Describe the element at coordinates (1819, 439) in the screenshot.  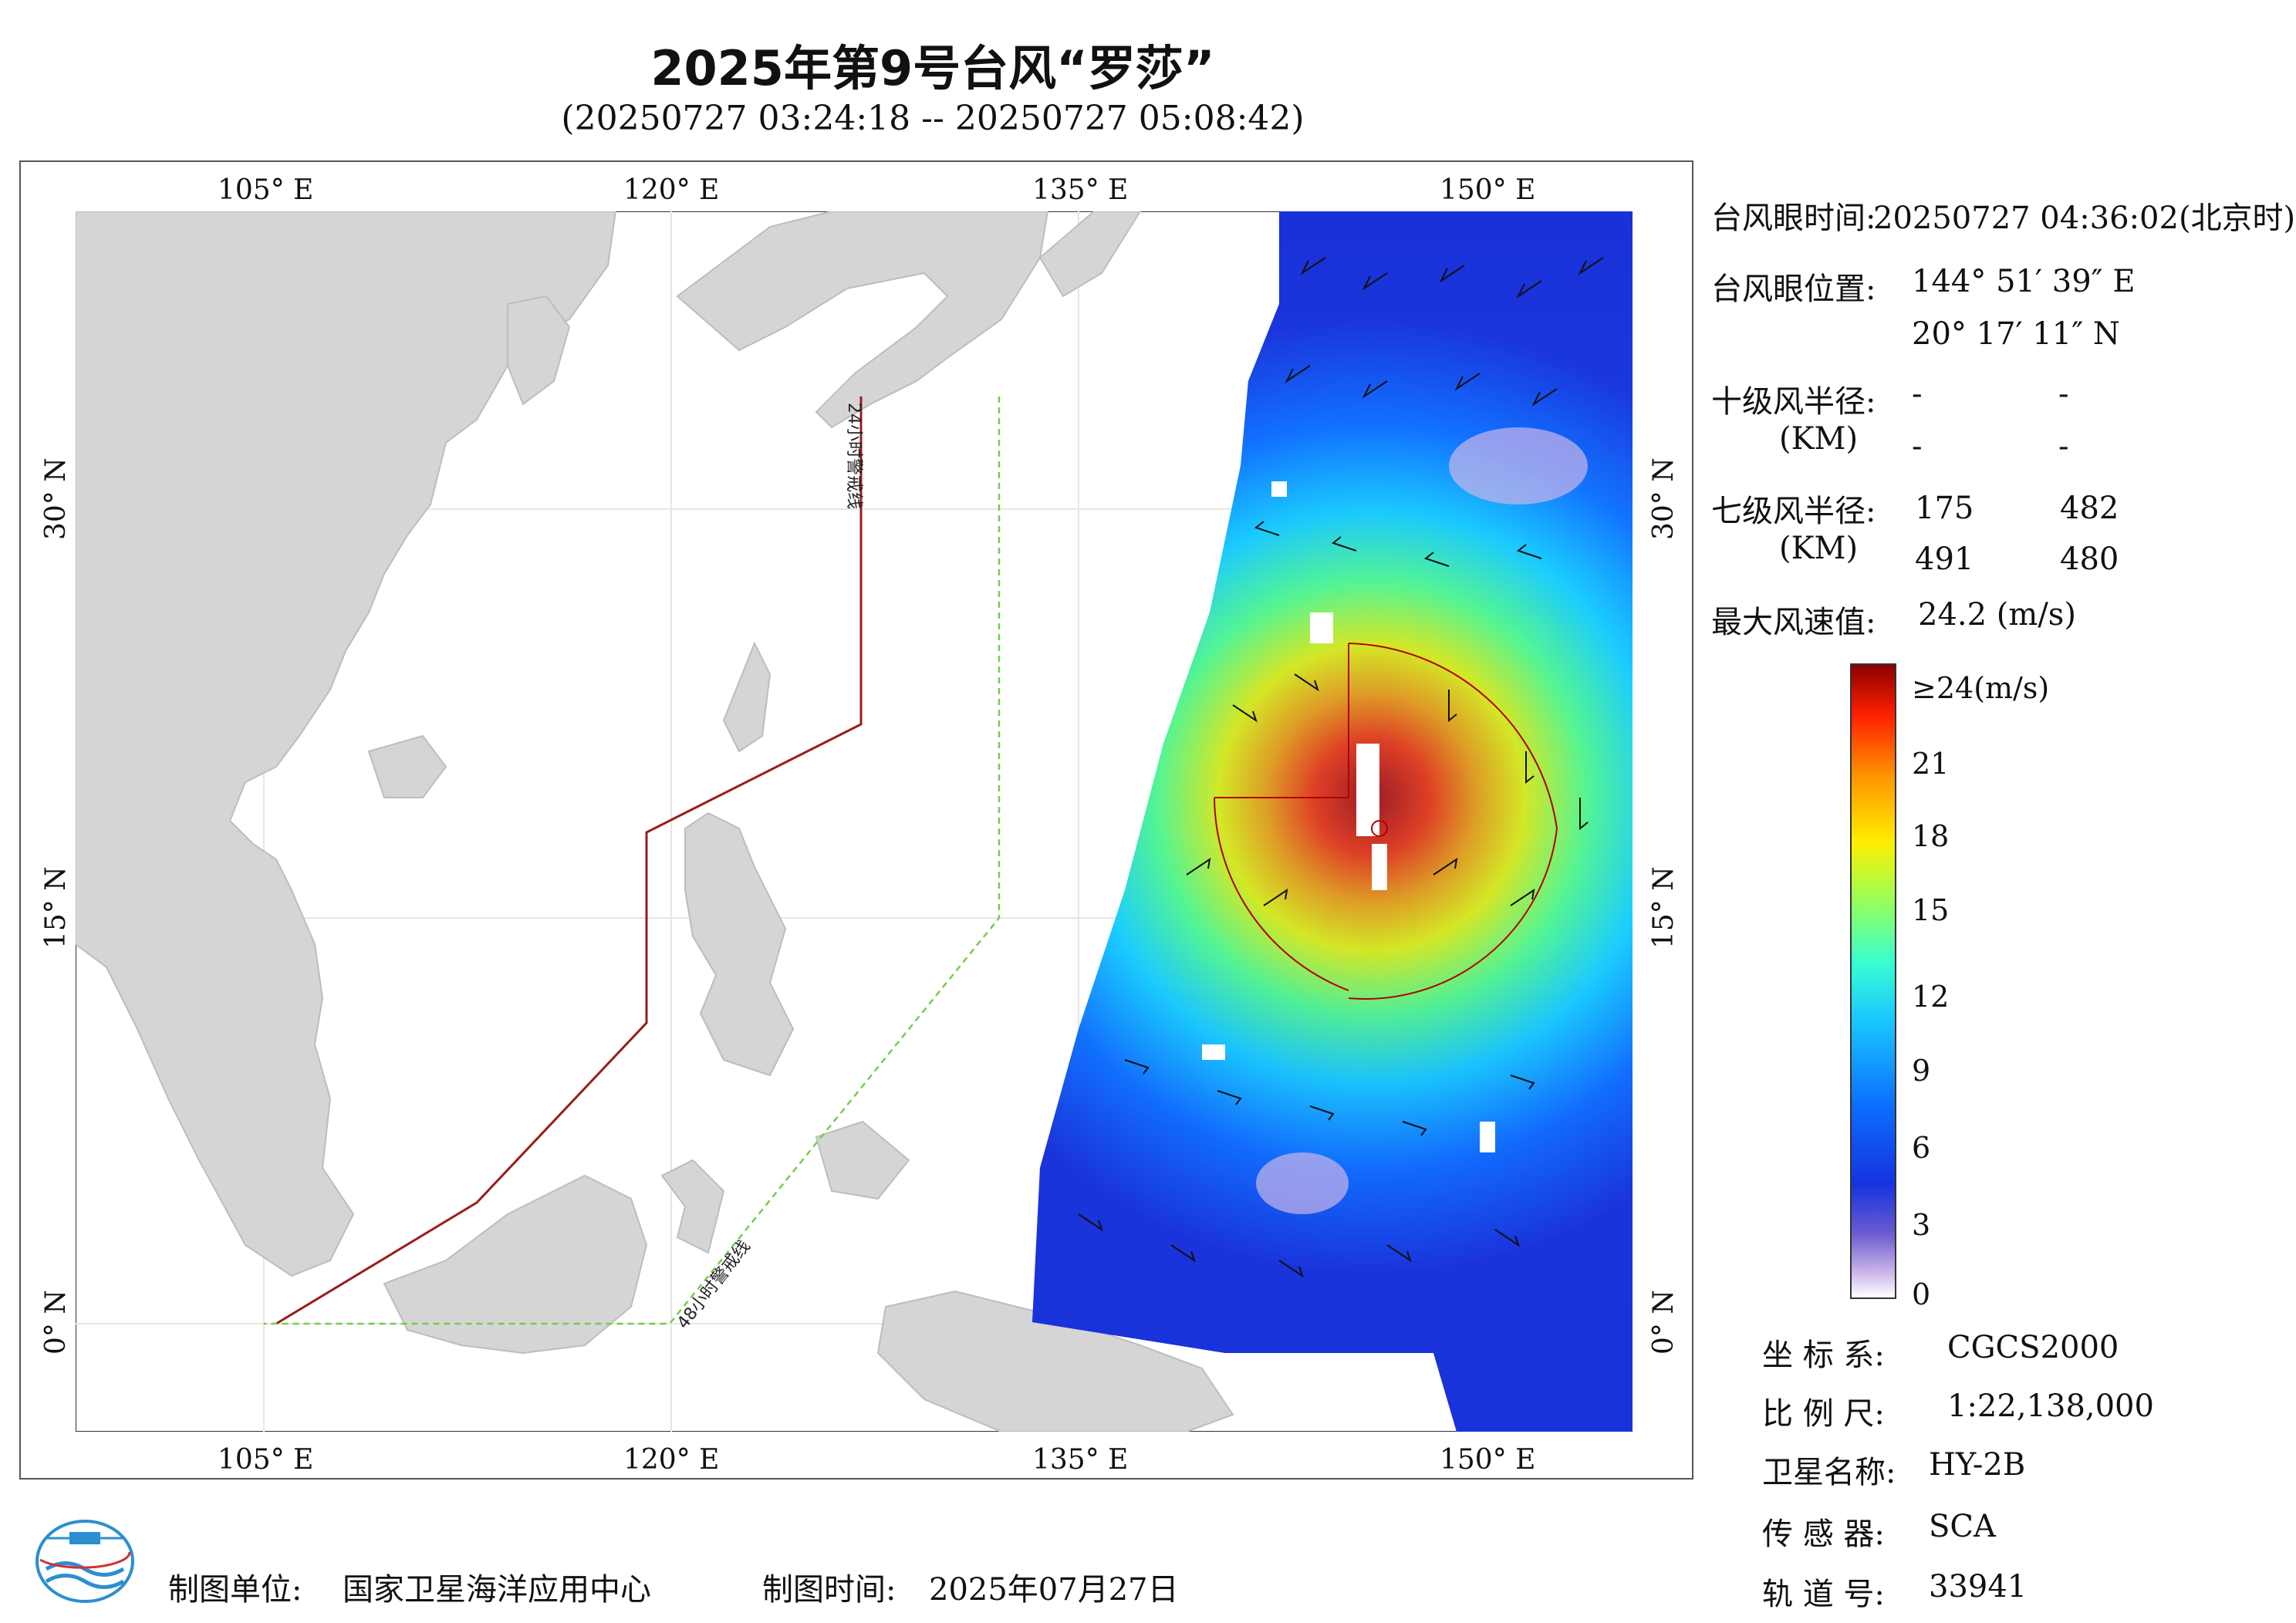
I see `r10-unit: (KM)` at that location.